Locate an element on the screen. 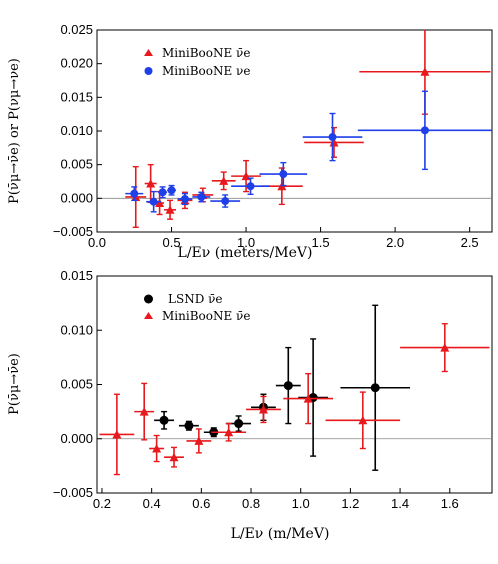 This screenshot has height=564, width=498. bottom-x-tick-label: 1.6 is located at coordinates (450, 503).